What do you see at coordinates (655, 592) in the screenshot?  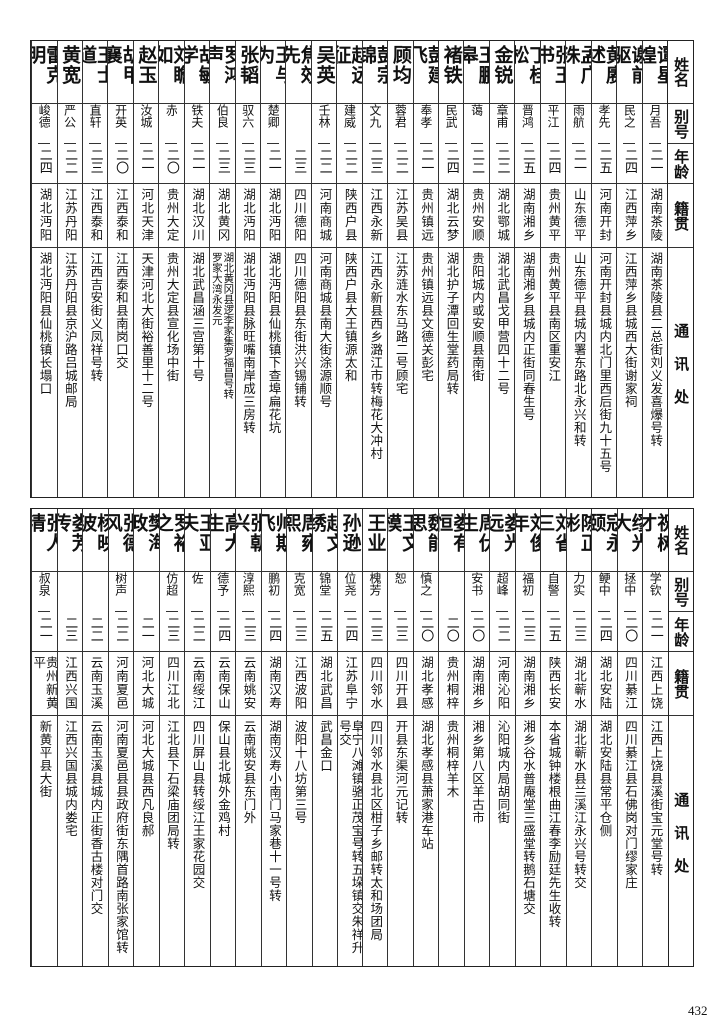 I see `cell-alias: 学钦` at bounding box center [655, 592].